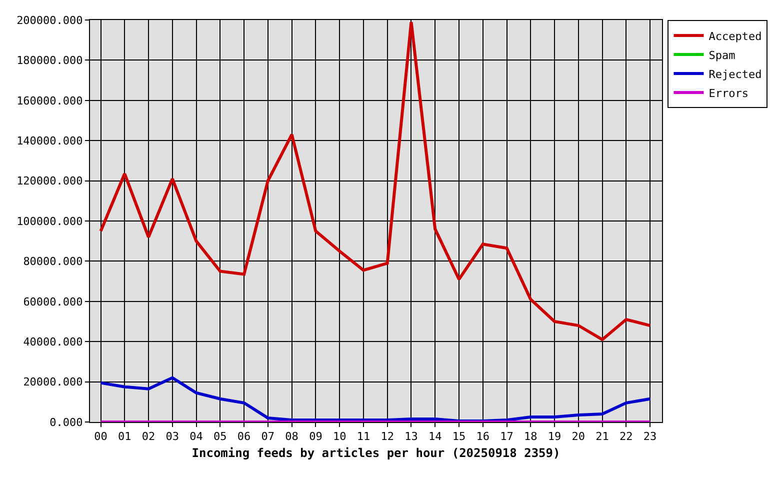 This screenshot has height=480, width=780. I want to click on x-tick-label: 02, so click(149, 437).